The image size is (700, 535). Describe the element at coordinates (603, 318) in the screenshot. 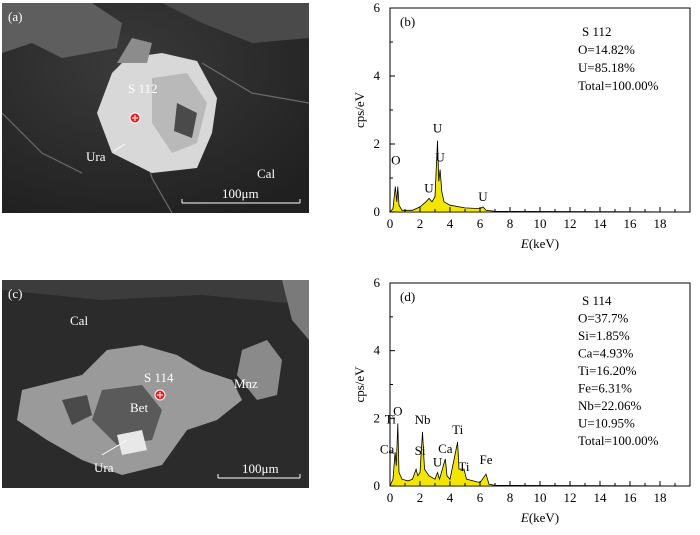

I see `composition-line: O=37.7%` at that location.